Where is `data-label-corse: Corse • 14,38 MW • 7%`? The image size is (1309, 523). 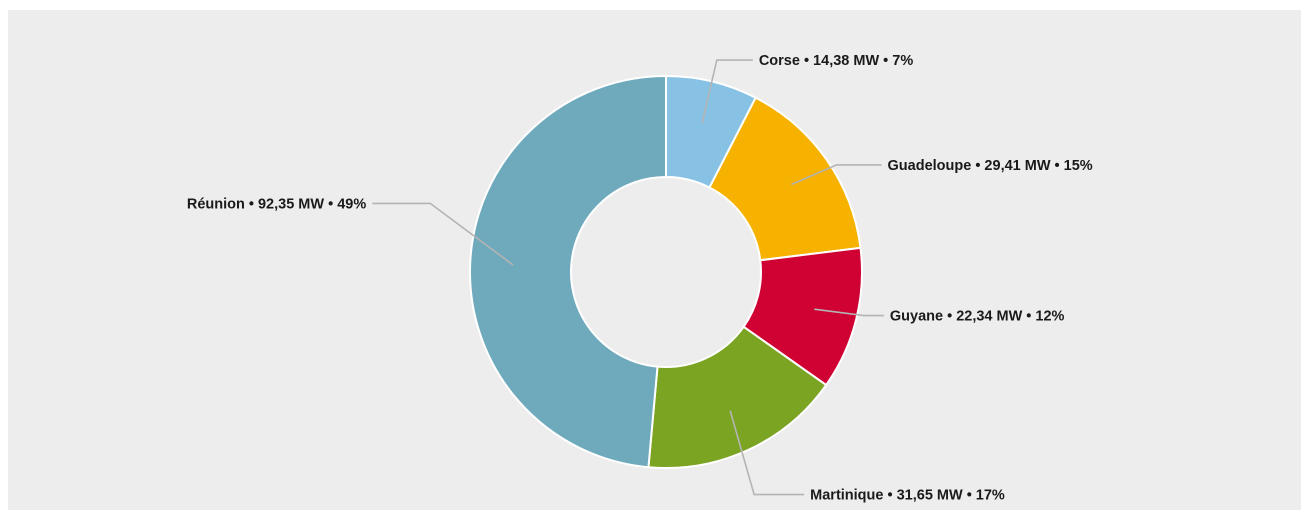
data-label-corse: Corse • 14,38 MW • 7% is located at coordinates (836, 61).